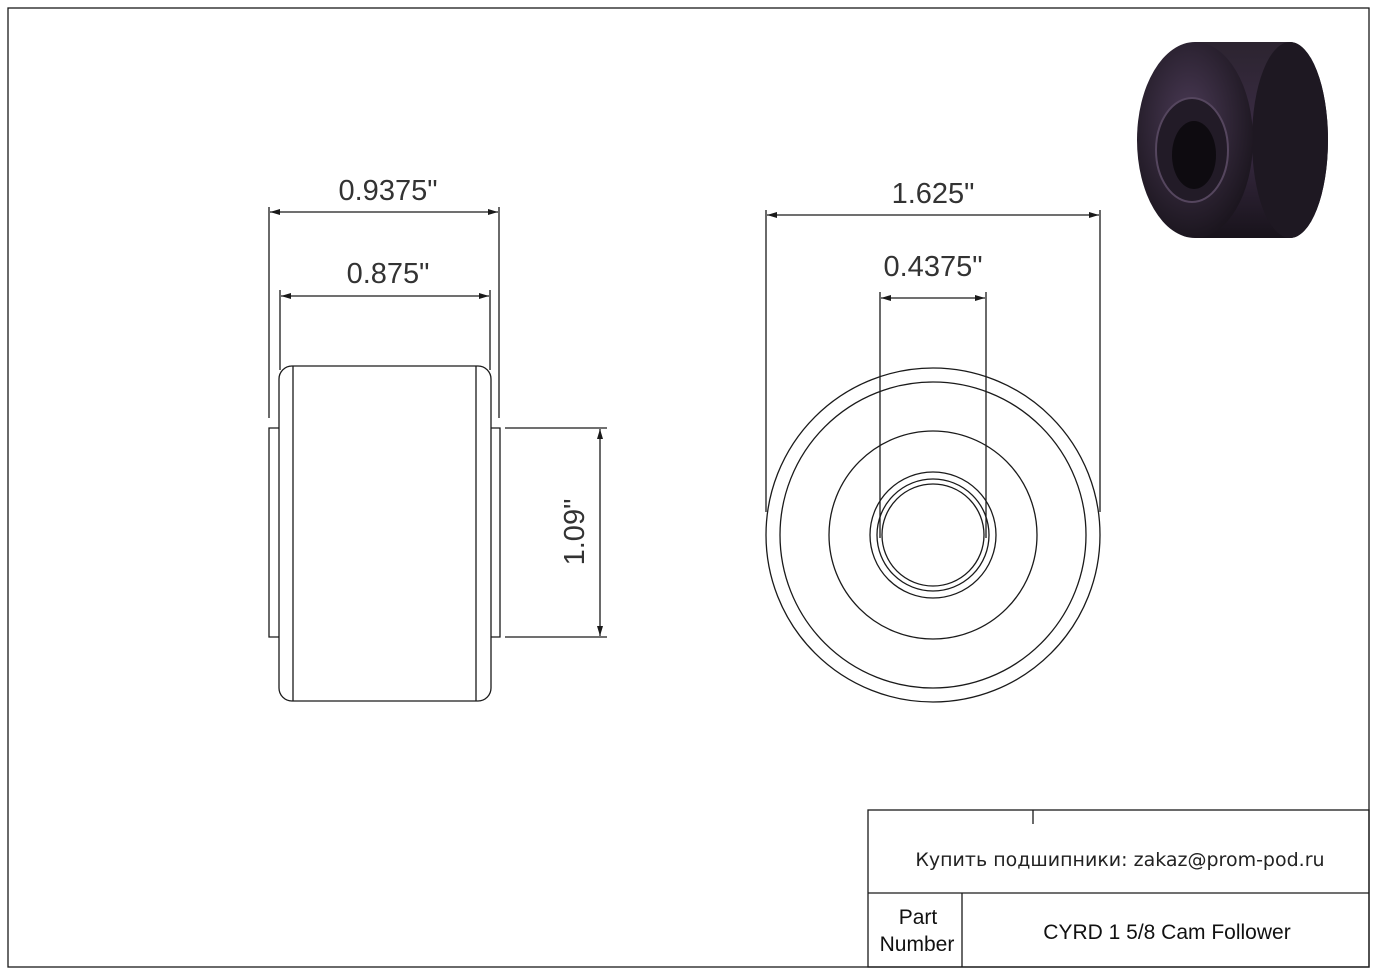  Describe the element at coordinates (575, 532) in the screenshot. I see `dimension-bore-height: 1.09"` at that location.